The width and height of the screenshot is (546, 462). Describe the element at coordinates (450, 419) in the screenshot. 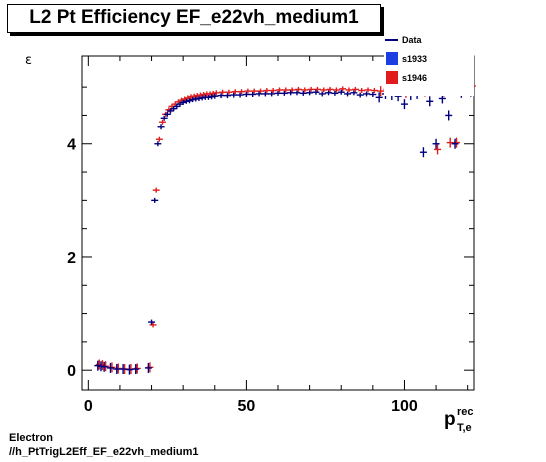

I see `x-axis-label-main: p` at that location.